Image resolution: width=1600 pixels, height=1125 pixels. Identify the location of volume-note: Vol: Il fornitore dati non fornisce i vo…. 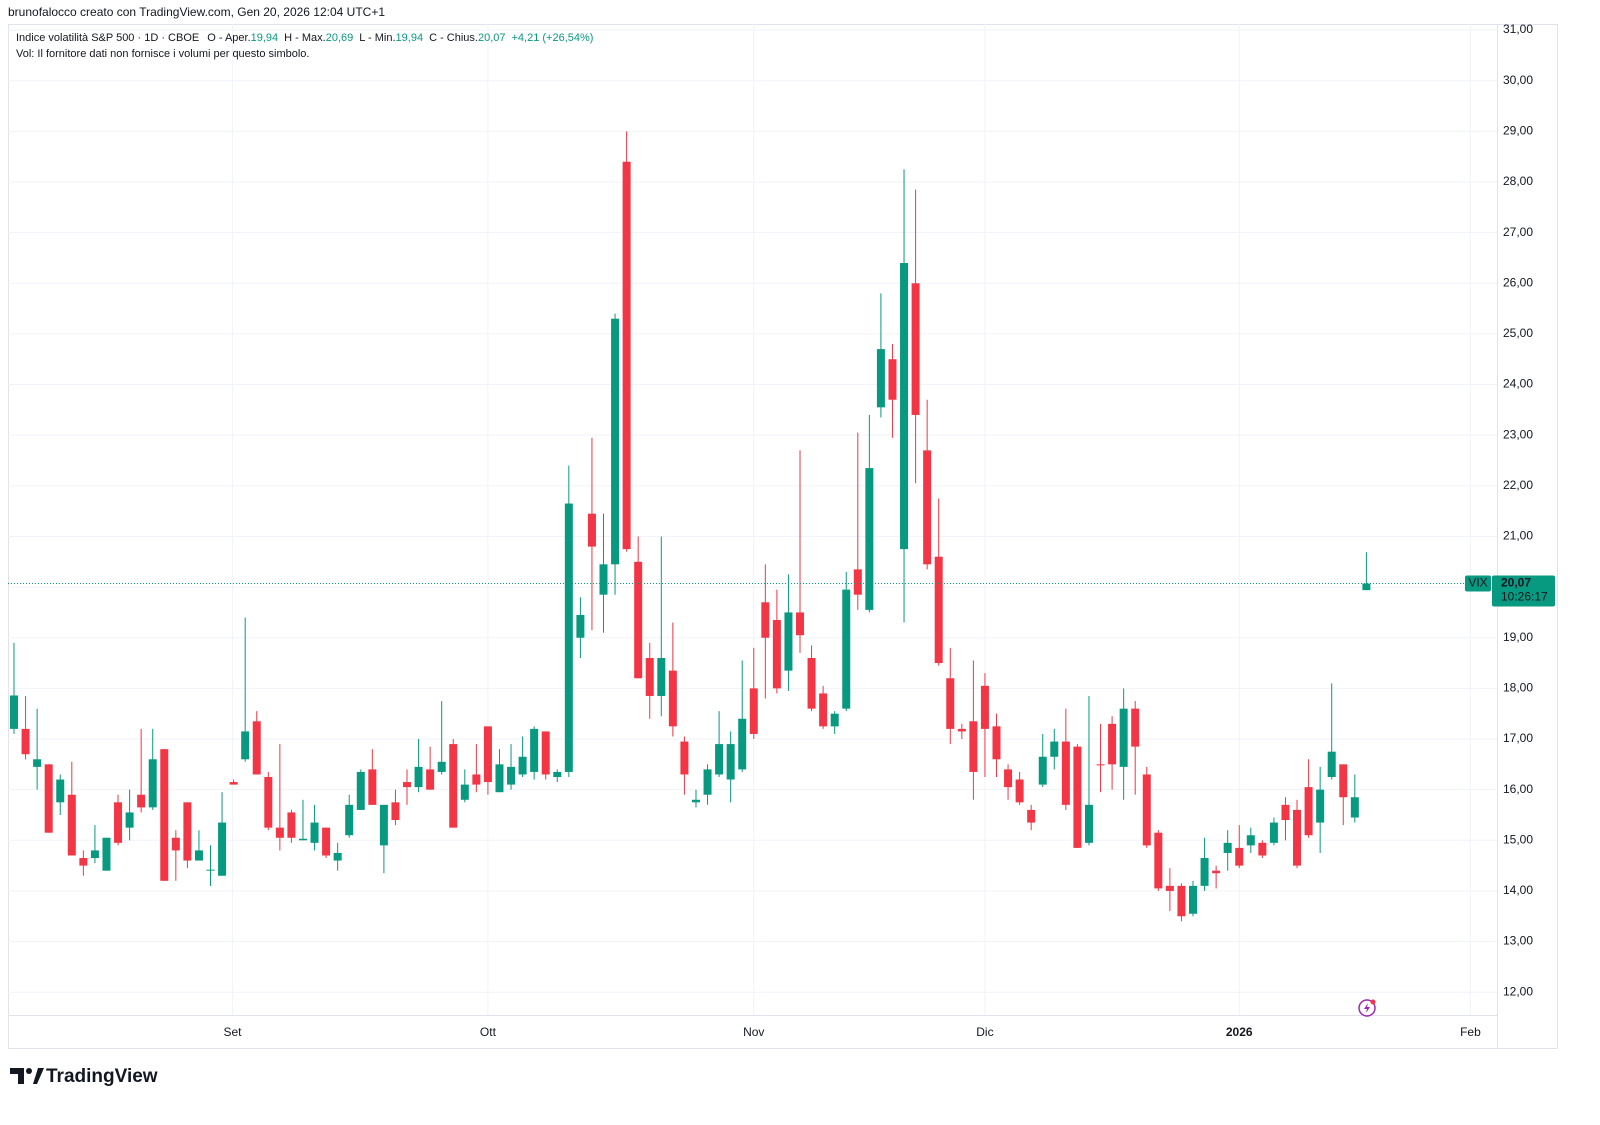
(162, 54).